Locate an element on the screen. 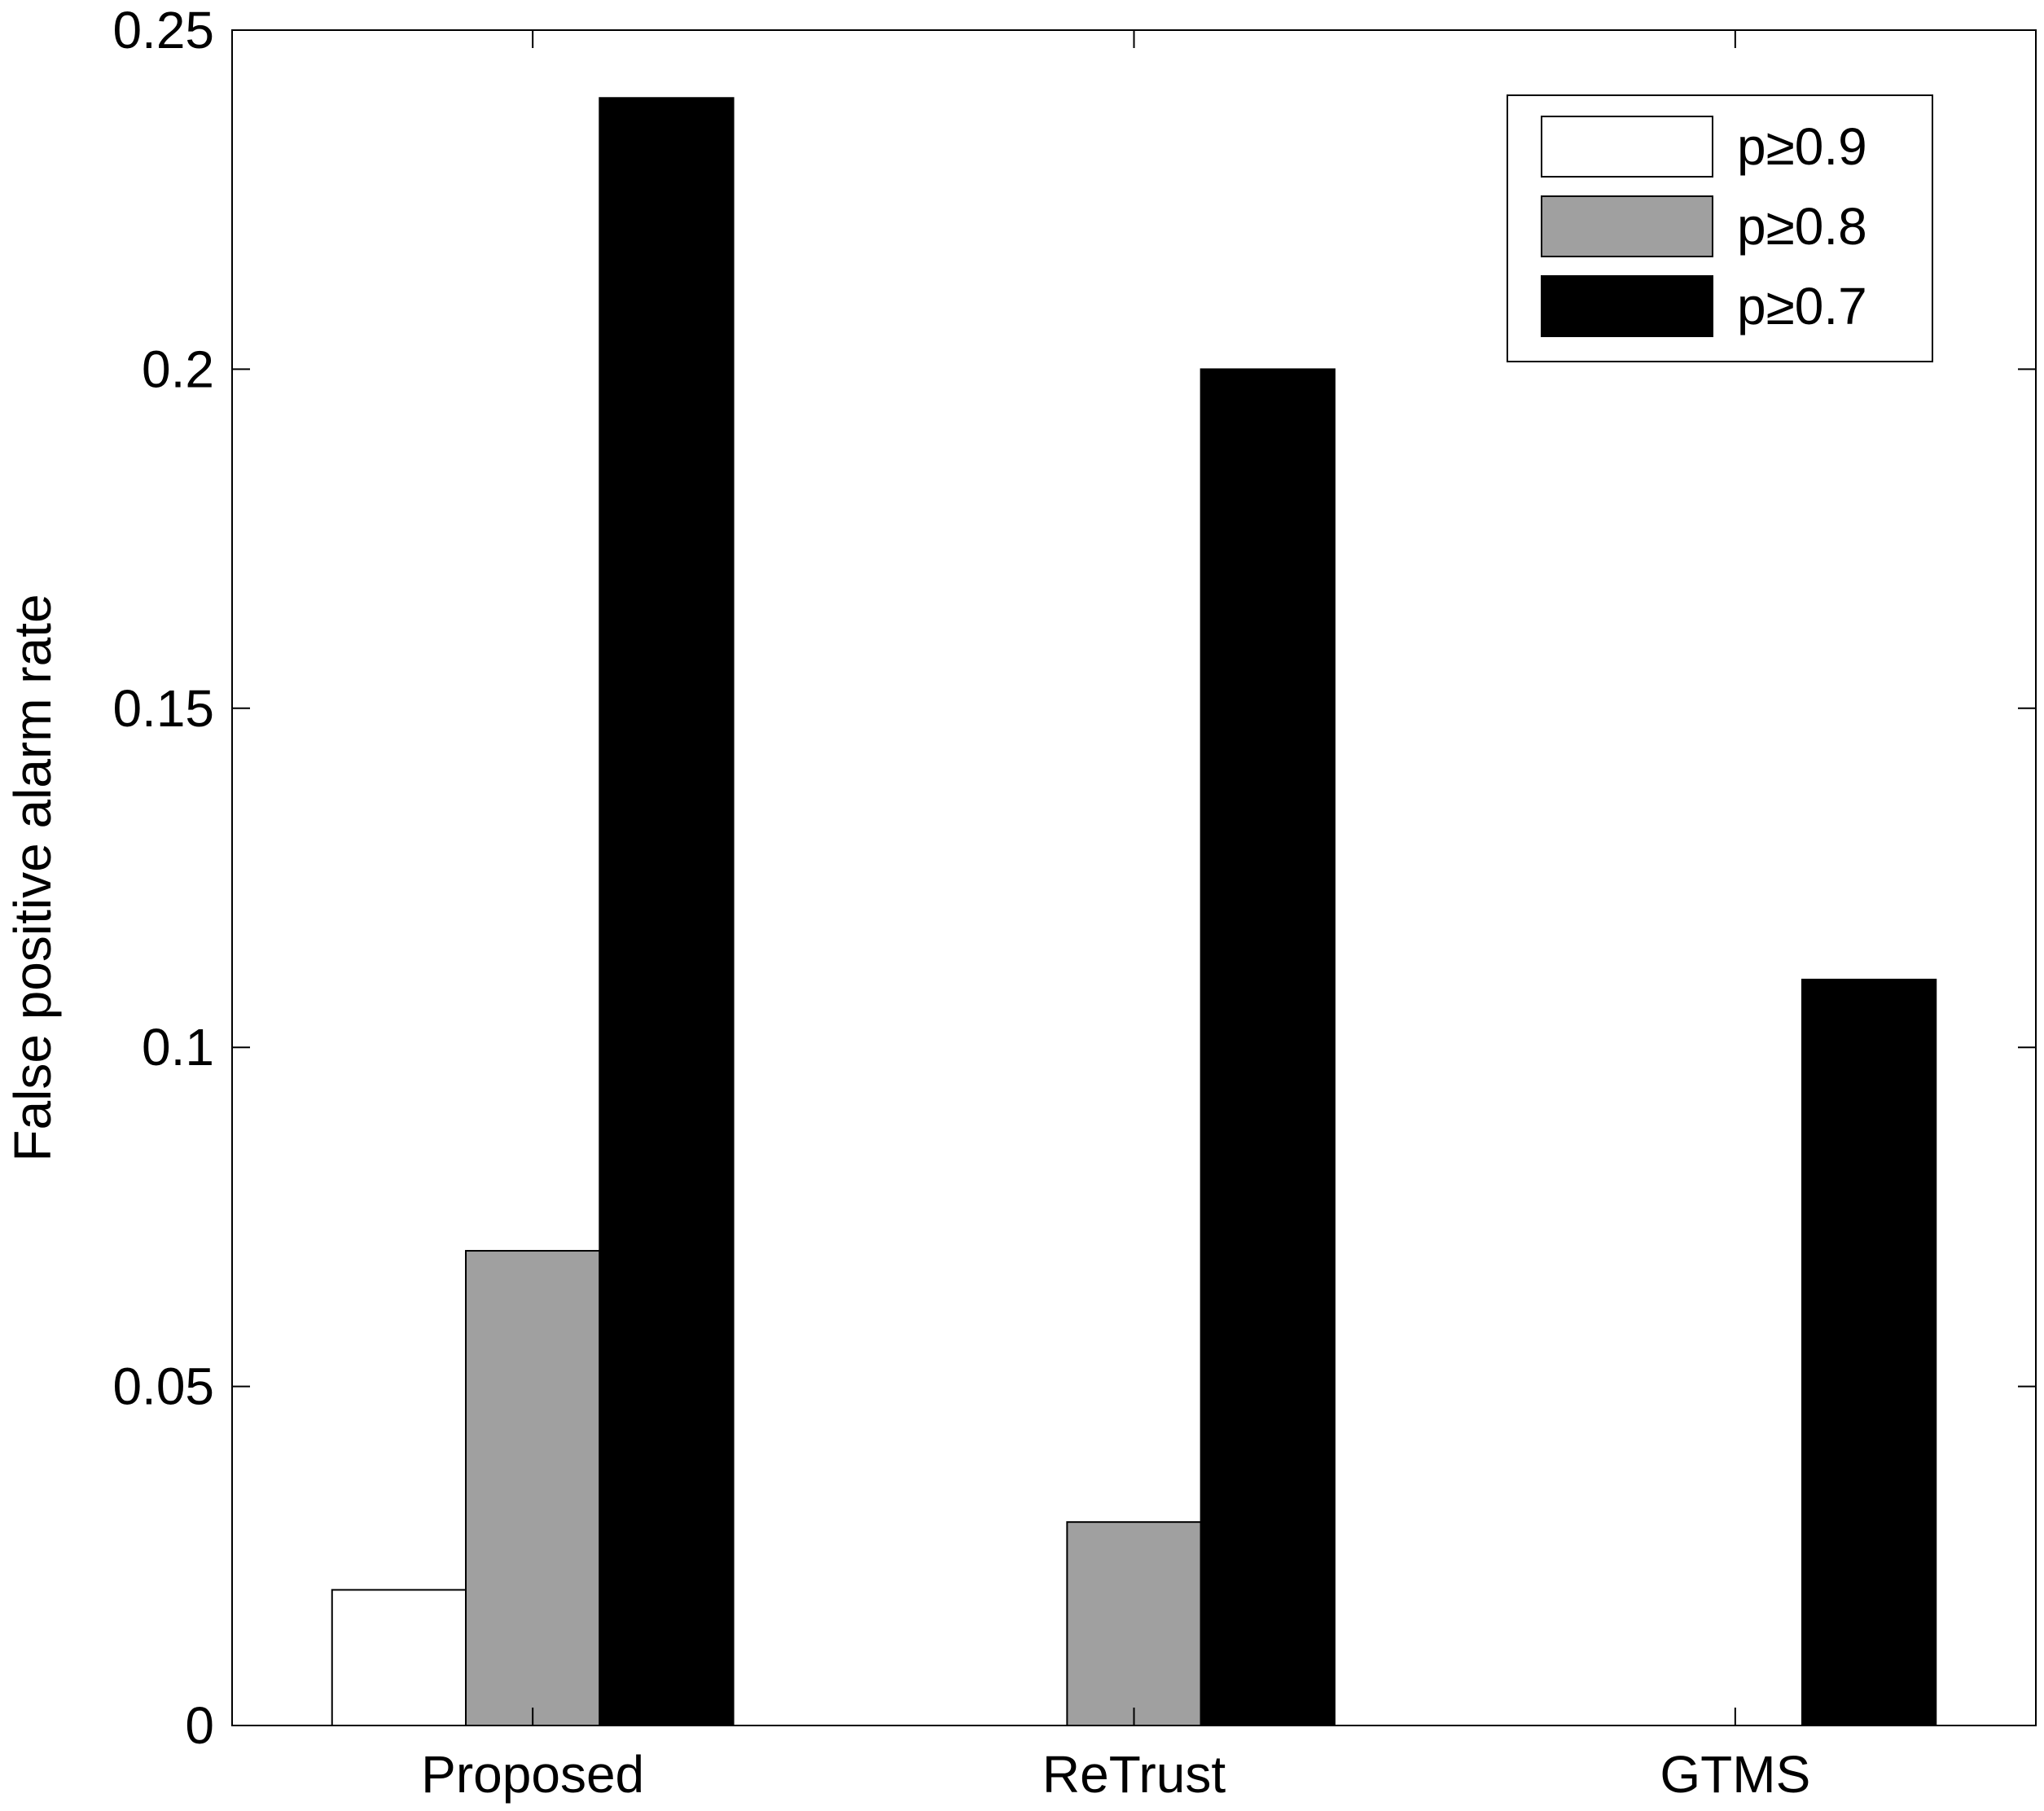 This screenshot has height=1811, width=2044. x-tick-label-proposed: Proposed is located at coordinates (532, 1775).